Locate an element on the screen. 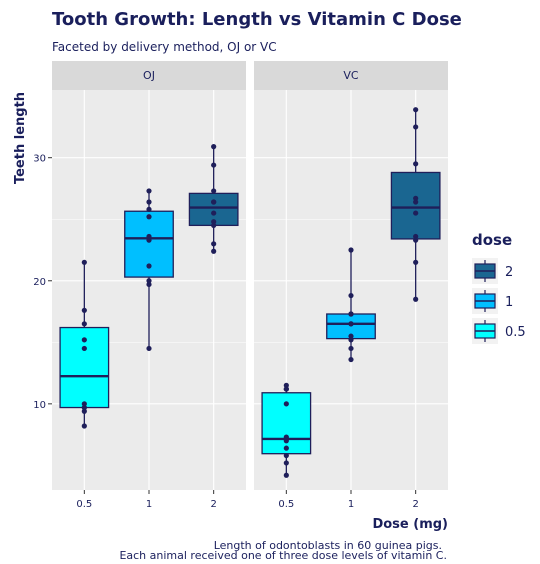 Image resolution: width=540 pixels, height=564 pixels. legend-entry-label: 1 is located at coordinates (509, 302).